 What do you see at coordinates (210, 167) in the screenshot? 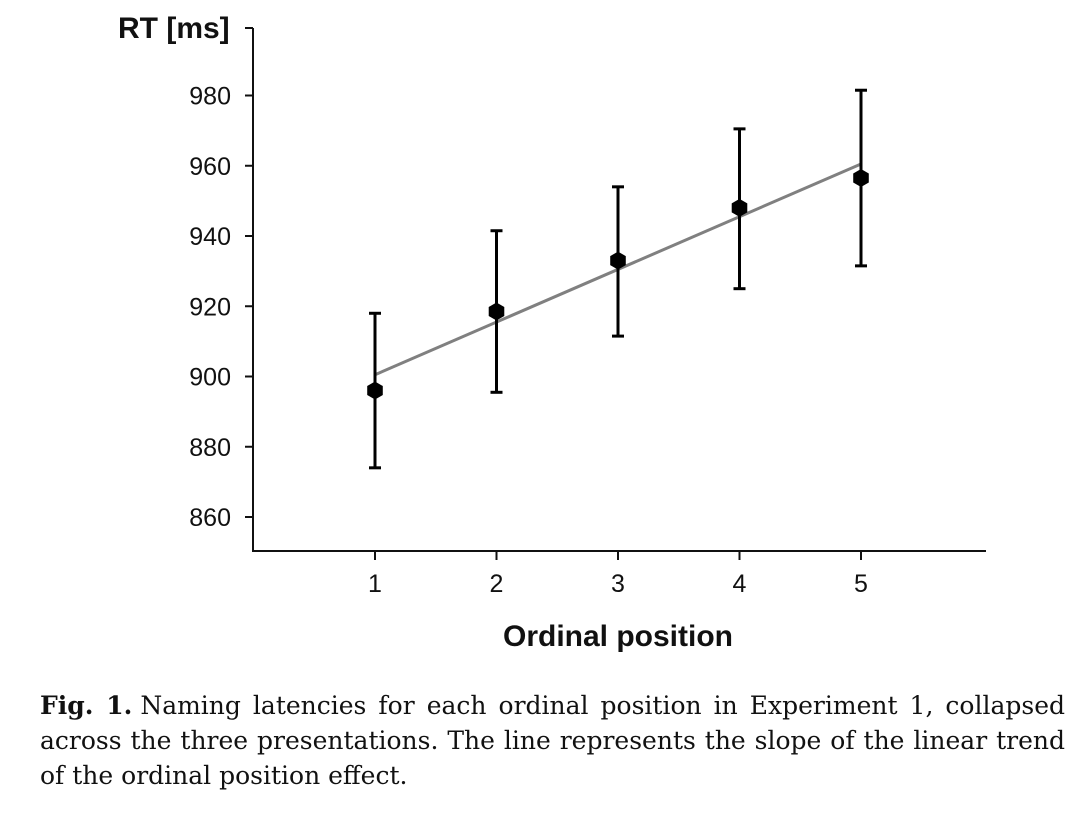
I see `y-tick-label: 960` at bounding box center [210, 167].